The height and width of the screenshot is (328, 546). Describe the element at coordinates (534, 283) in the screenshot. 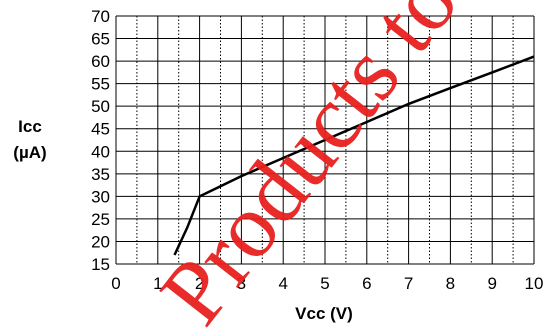

I see `x-tick-label: 10` at that location.